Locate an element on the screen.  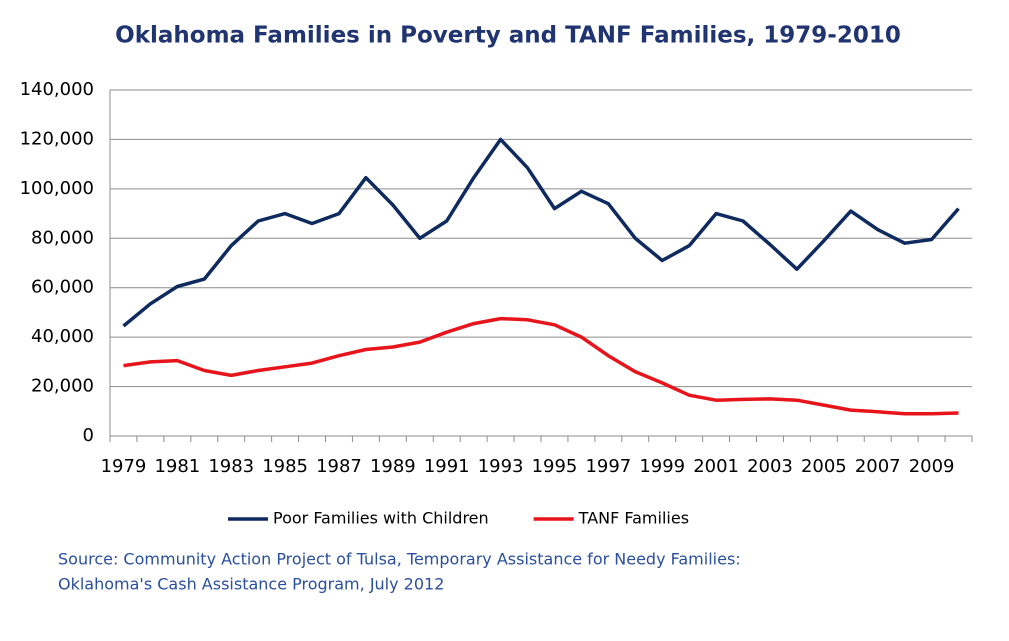
x-tick-label: 1993 is located at coordinates (501, 466).